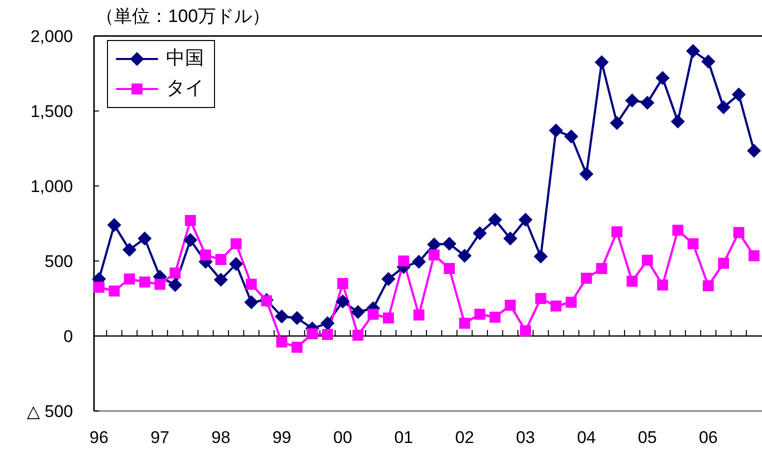 This screenshot has height=452, width=762. Describe the element at coordinates (183, 16) in the screenshot. I see `y-axis-title: （単位：100万ドル）` at that location.